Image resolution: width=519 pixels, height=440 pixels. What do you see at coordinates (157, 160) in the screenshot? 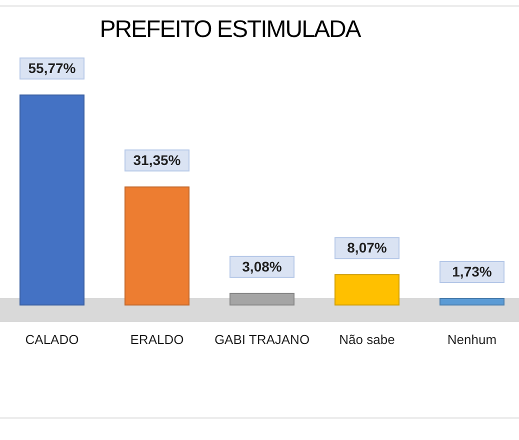
I see `data-label: 31,35%` at bounding box center [157, 160].